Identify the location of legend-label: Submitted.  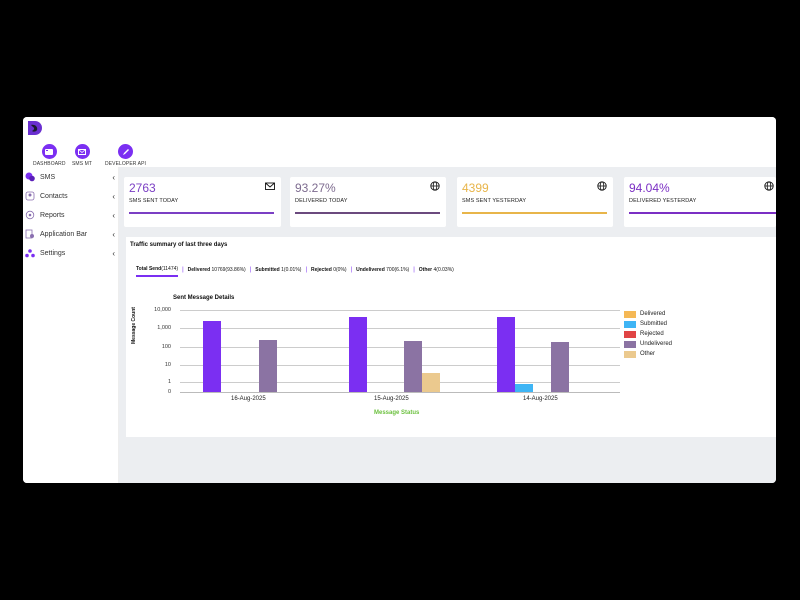
(654, 324).